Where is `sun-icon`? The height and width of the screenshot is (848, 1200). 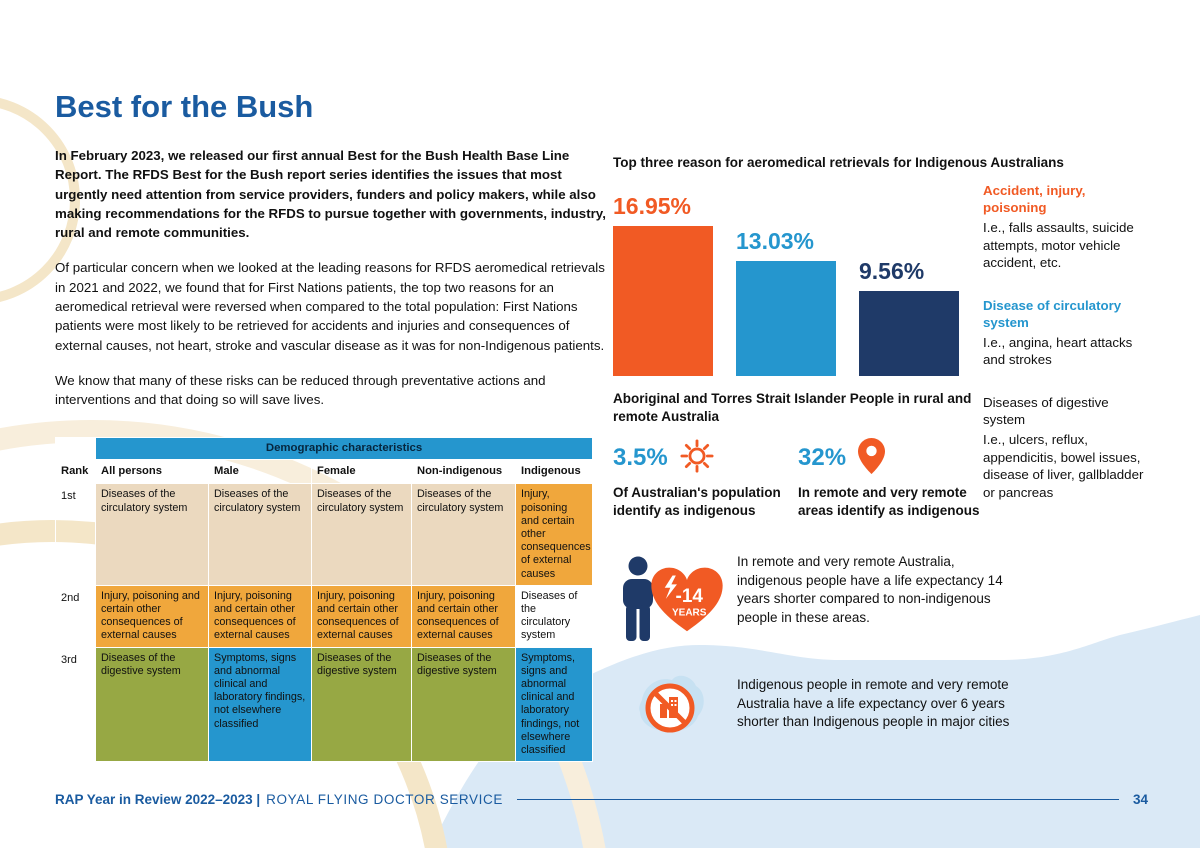
sun-icon is located at coordinates (697, 458).